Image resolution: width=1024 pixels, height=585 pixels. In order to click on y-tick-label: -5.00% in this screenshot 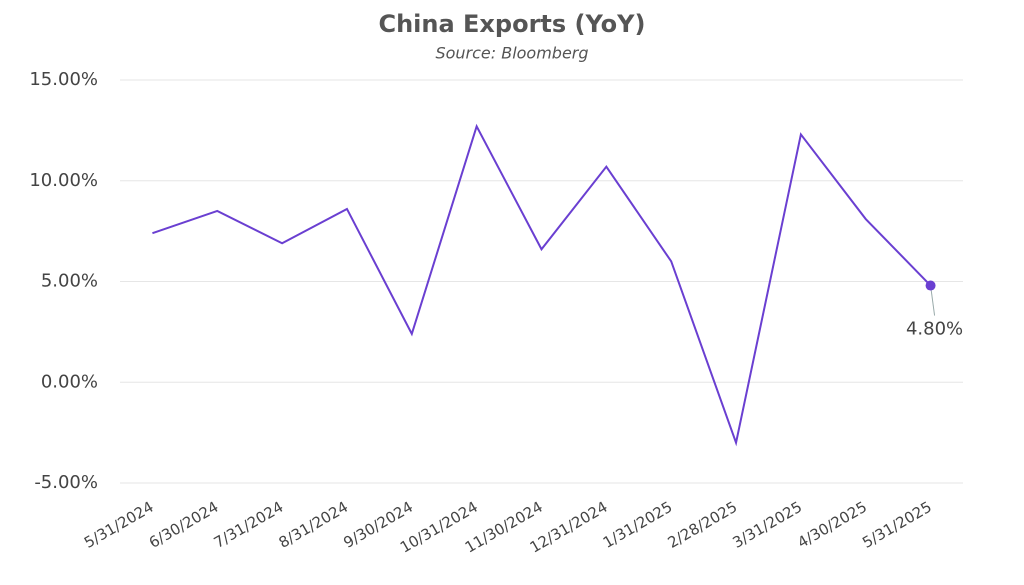, I will do `click(66, 482)`.